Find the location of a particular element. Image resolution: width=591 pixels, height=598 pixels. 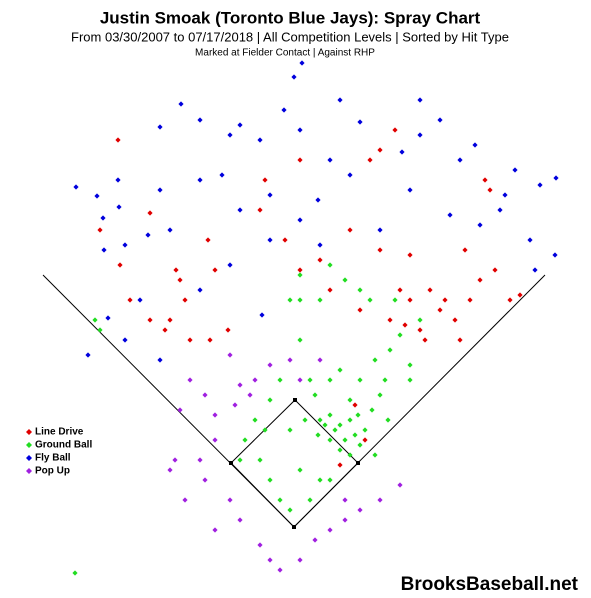

bases is located at coordinates (294, 463).